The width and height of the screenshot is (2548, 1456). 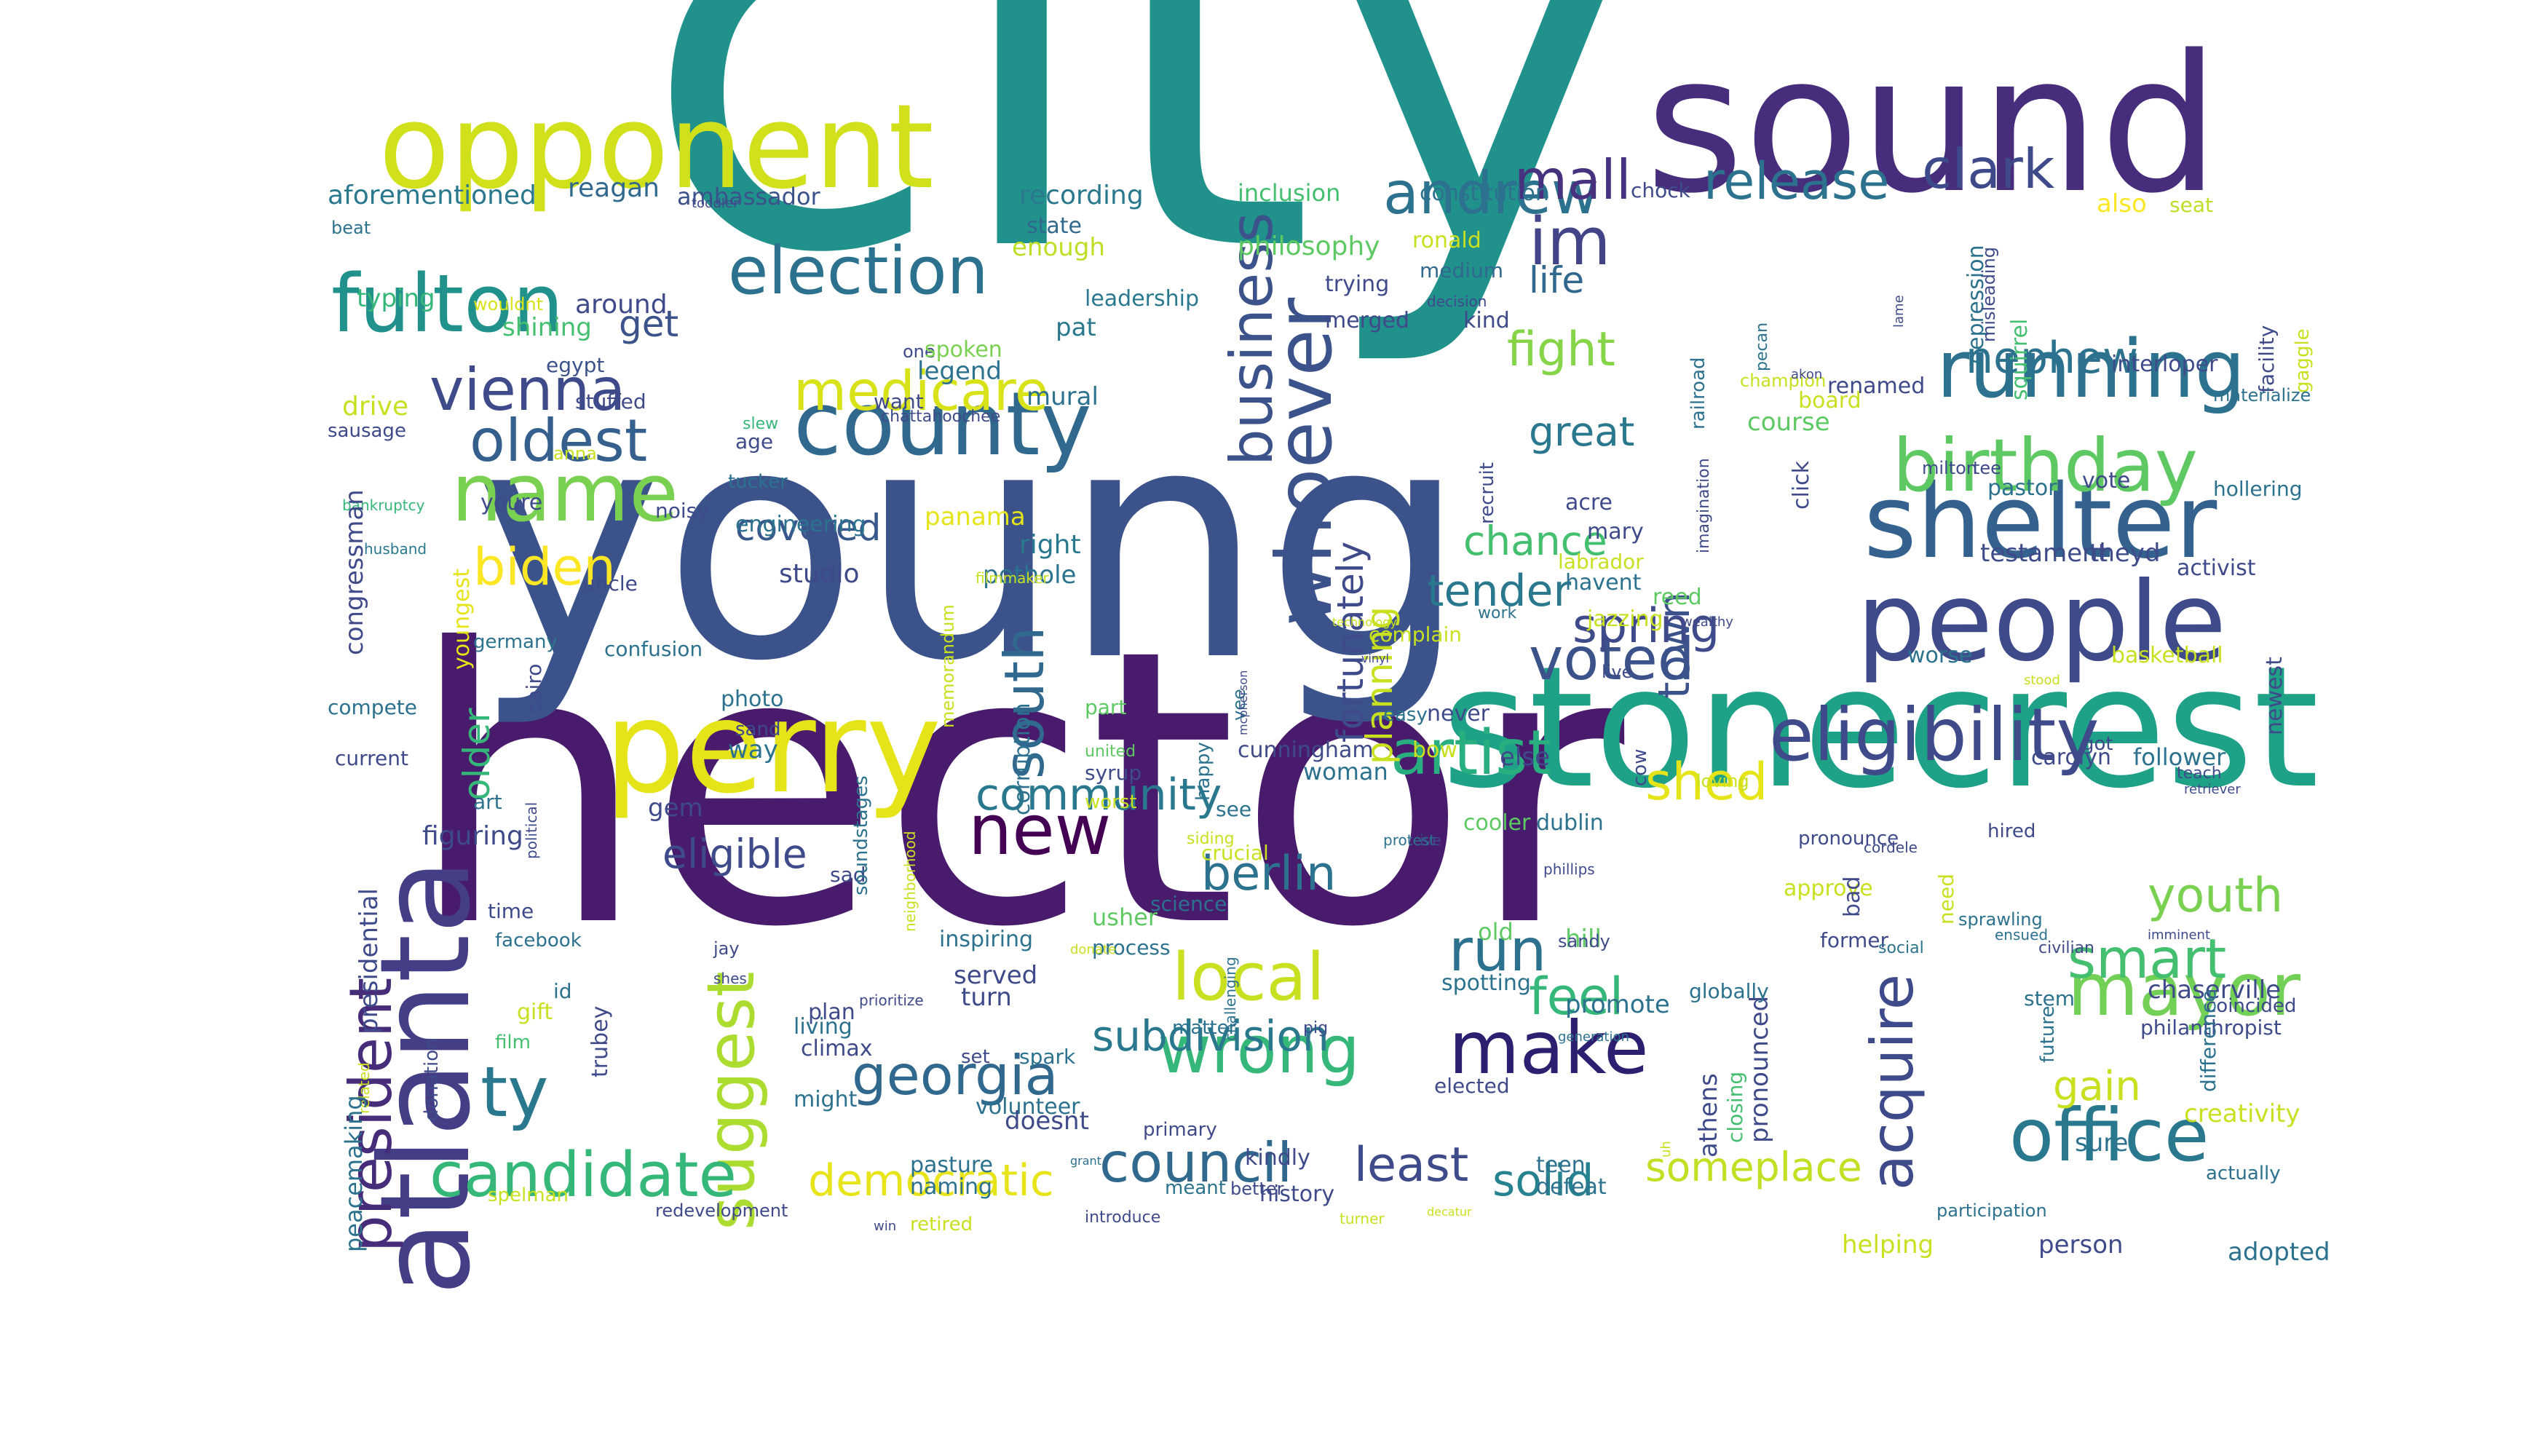 What do you see at coordinates (544, 567) in the screenshot?
I see `word: biden` at bounding box center [544, 567].